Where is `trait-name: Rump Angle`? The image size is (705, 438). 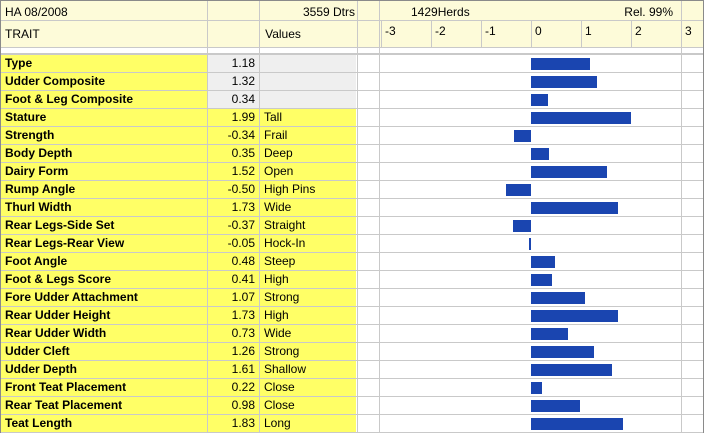 trait-name: Rump Angle is located at coordinates (104, 189).